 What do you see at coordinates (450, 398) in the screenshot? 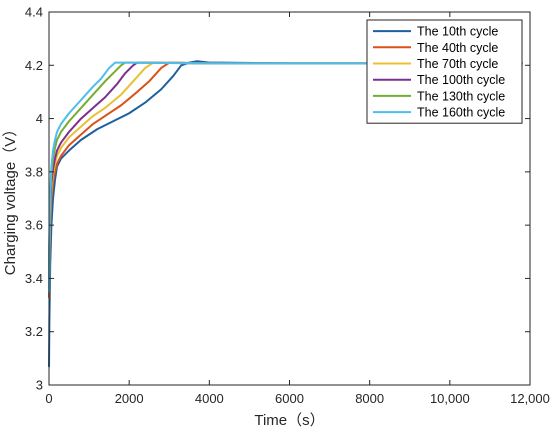
I see `x-tick-label: 10,000` at bounding box center [450, 398].